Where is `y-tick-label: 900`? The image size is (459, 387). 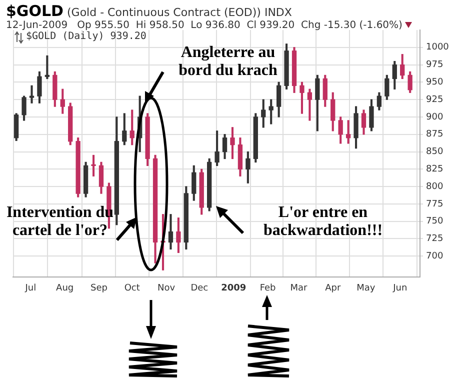 y-tick-label: 900 is located at coordinates (435, 117).